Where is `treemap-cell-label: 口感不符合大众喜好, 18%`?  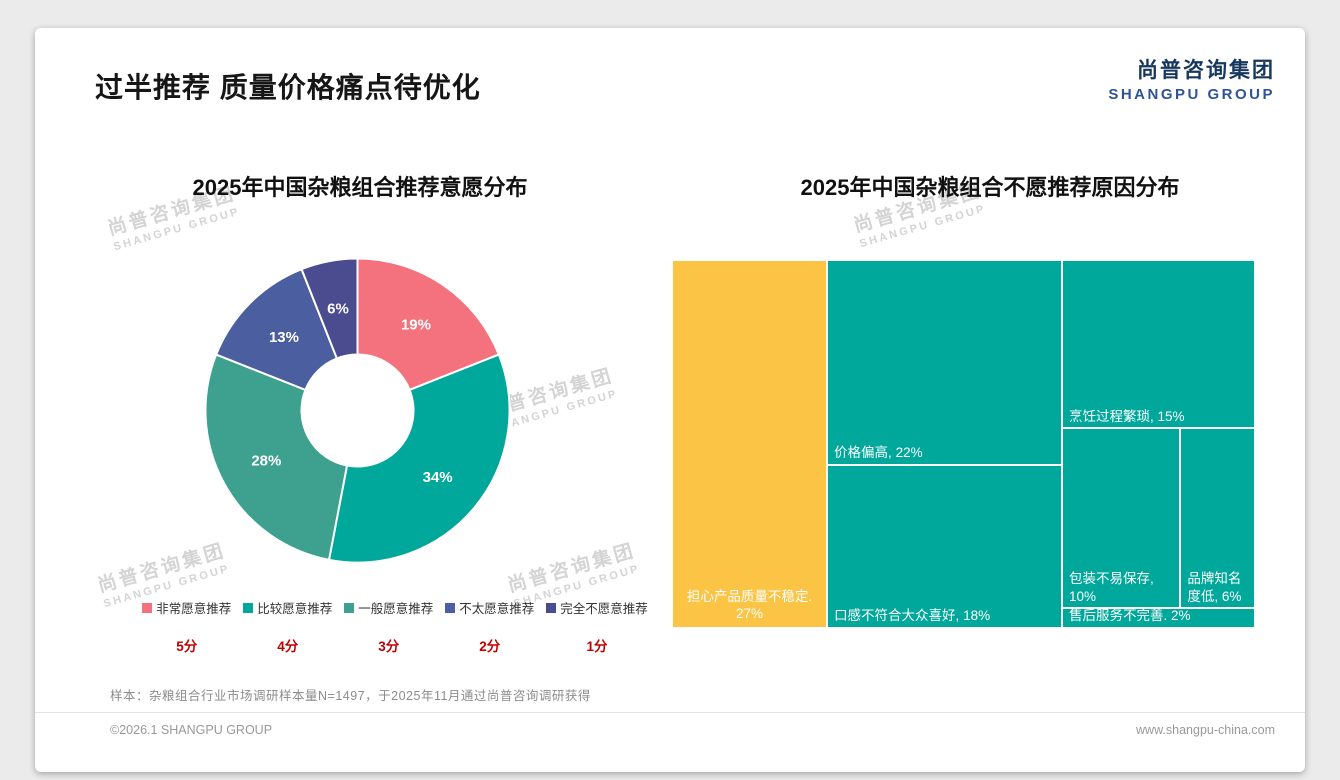 treemap-cell-label: 口感不符合大众喜好, 18% is located at coordinates (912, 616).